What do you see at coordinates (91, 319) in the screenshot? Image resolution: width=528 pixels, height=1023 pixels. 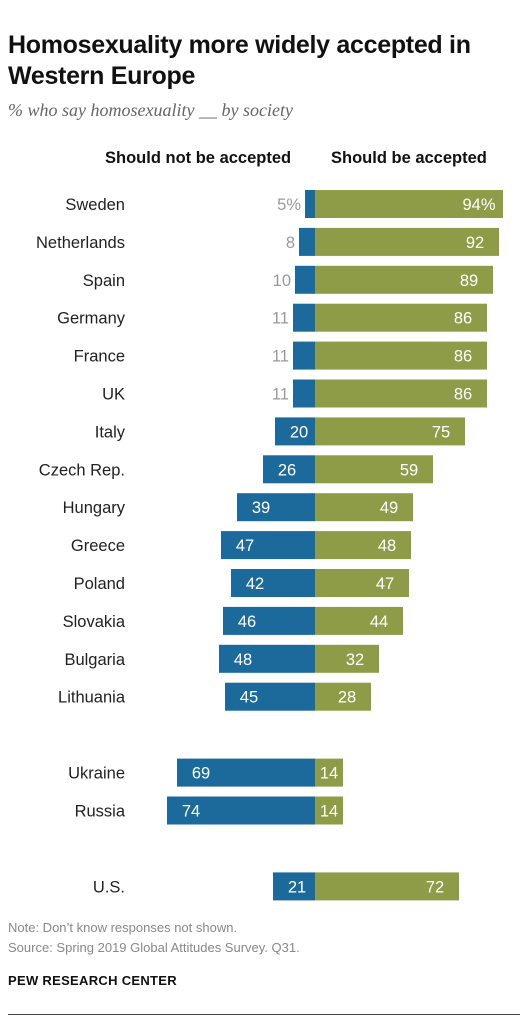 I see `category-label-germany: Germany` at bounding box center [91, 319].